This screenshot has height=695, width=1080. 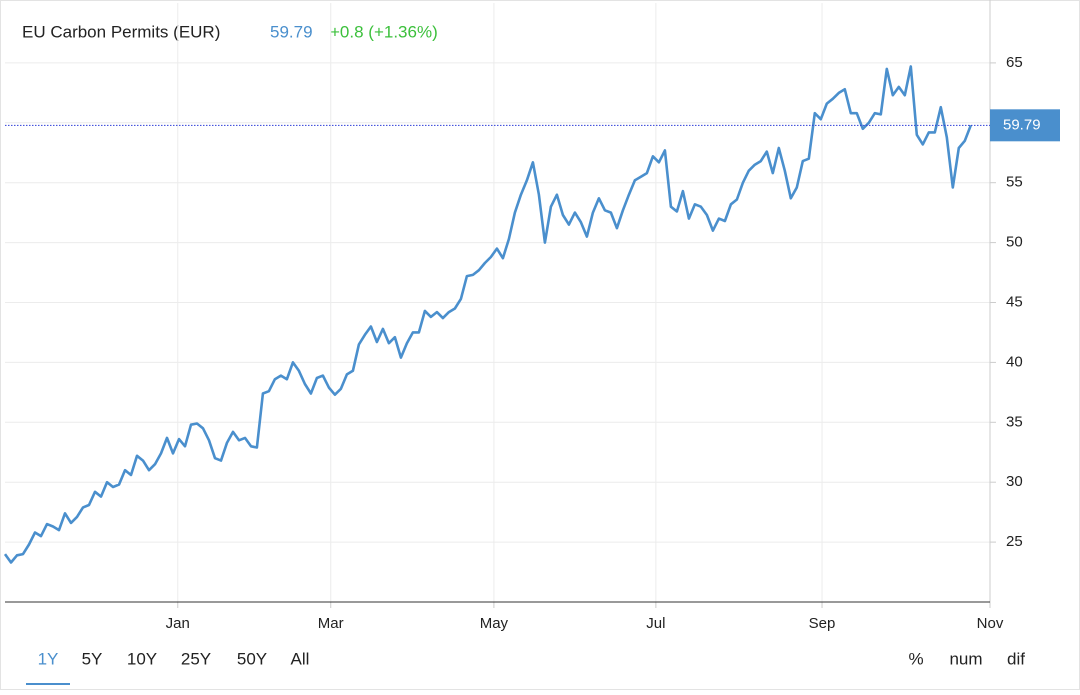 I want to click on range-button: 1Y, so click(x=48, y=658).